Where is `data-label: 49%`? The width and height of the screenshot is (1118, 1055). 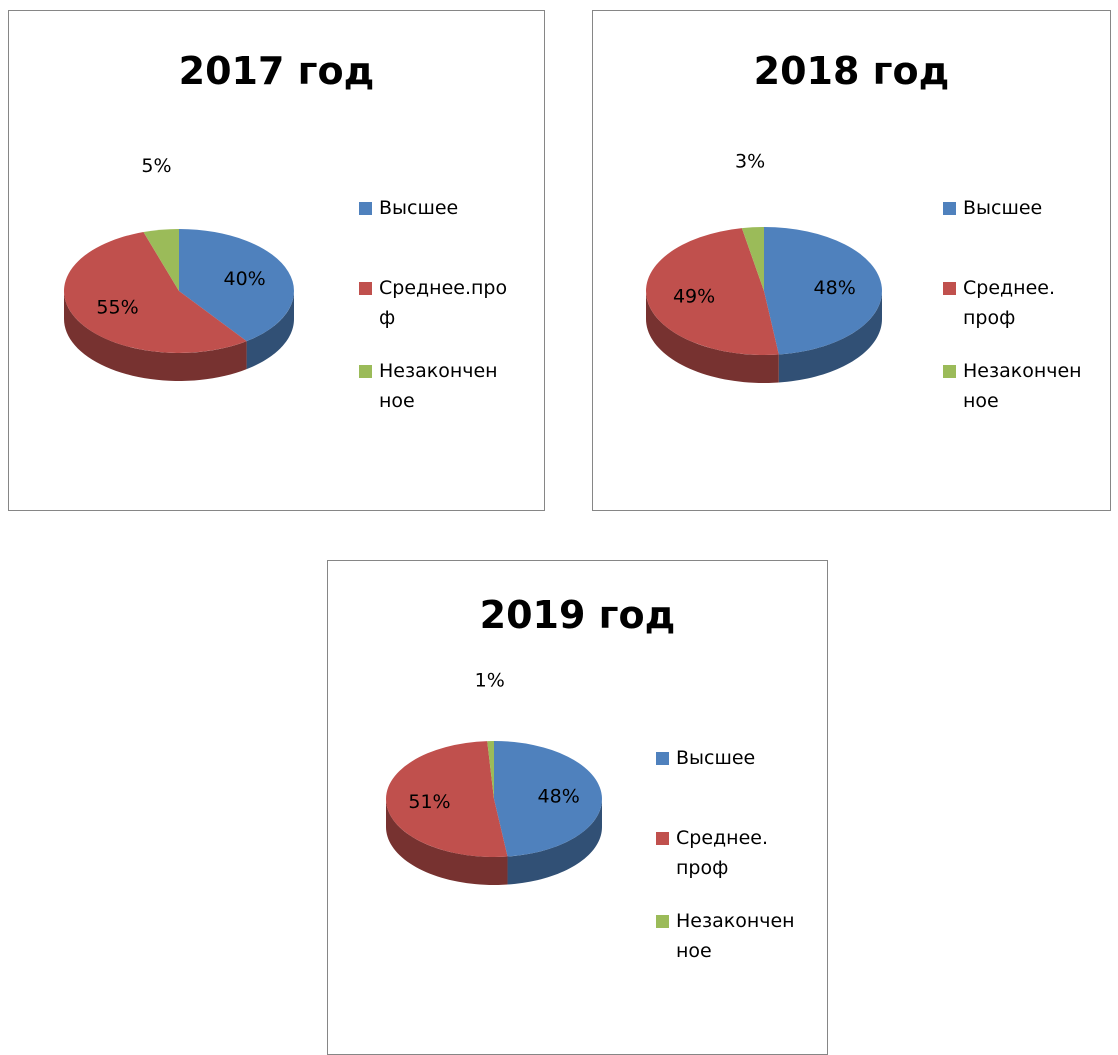 data-label: 49% is located at coordinates (694, 297).